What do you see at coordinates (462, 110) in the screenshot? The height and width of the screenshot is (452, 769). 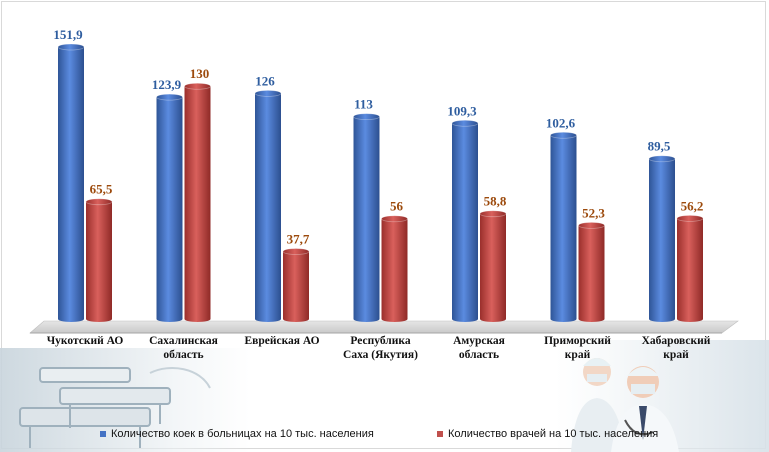 I see `value-label-beds-4: 109,3` at bounding box center [462, 110].